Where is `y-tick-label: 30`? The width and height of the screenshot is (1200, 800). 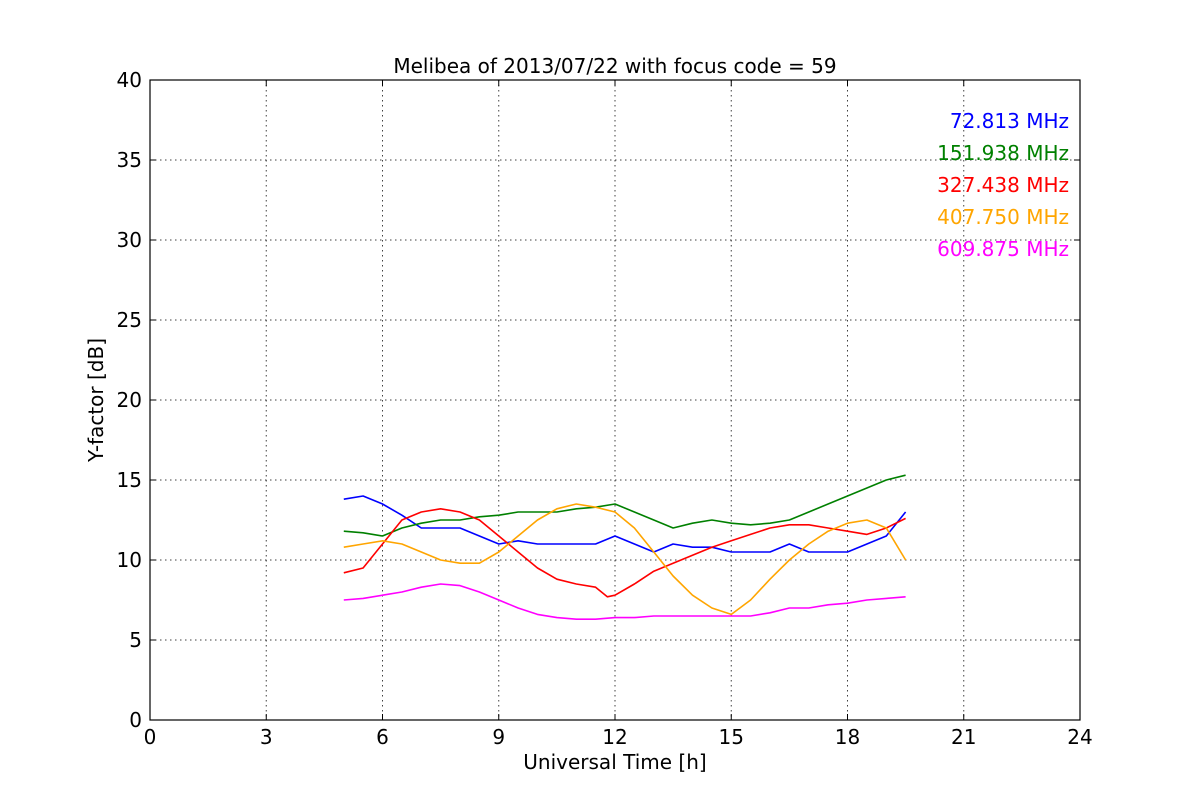
y-tick-label: 30 is located at coordinates (129, 240).